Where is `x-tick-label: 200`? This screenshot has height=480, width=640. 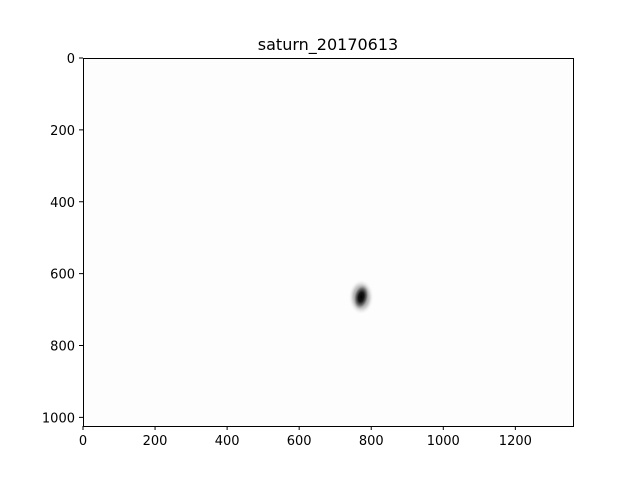 x-tick-label: 200 is located at coordinates (155, 441).